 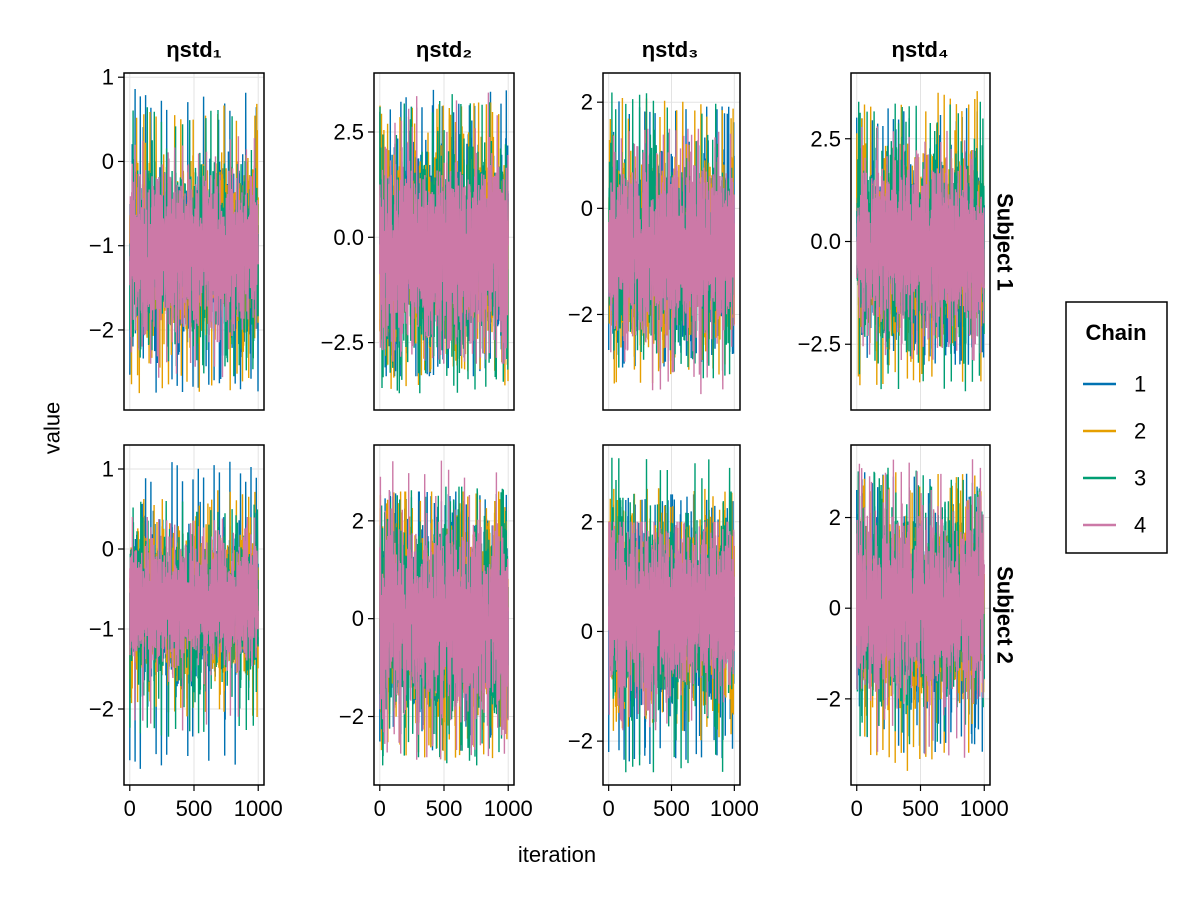 What do you see at coordinates (1140, 431) in the screenshot?
I see `legend-label: 2` at bounding box center [1140, 431].